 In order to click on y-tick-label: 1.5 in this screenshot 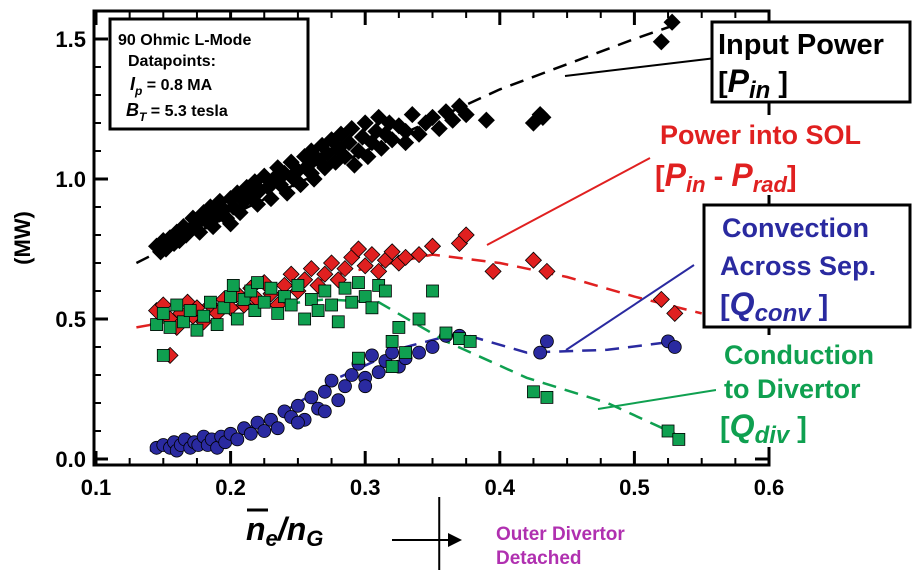, I will do `click(70, 39)`.